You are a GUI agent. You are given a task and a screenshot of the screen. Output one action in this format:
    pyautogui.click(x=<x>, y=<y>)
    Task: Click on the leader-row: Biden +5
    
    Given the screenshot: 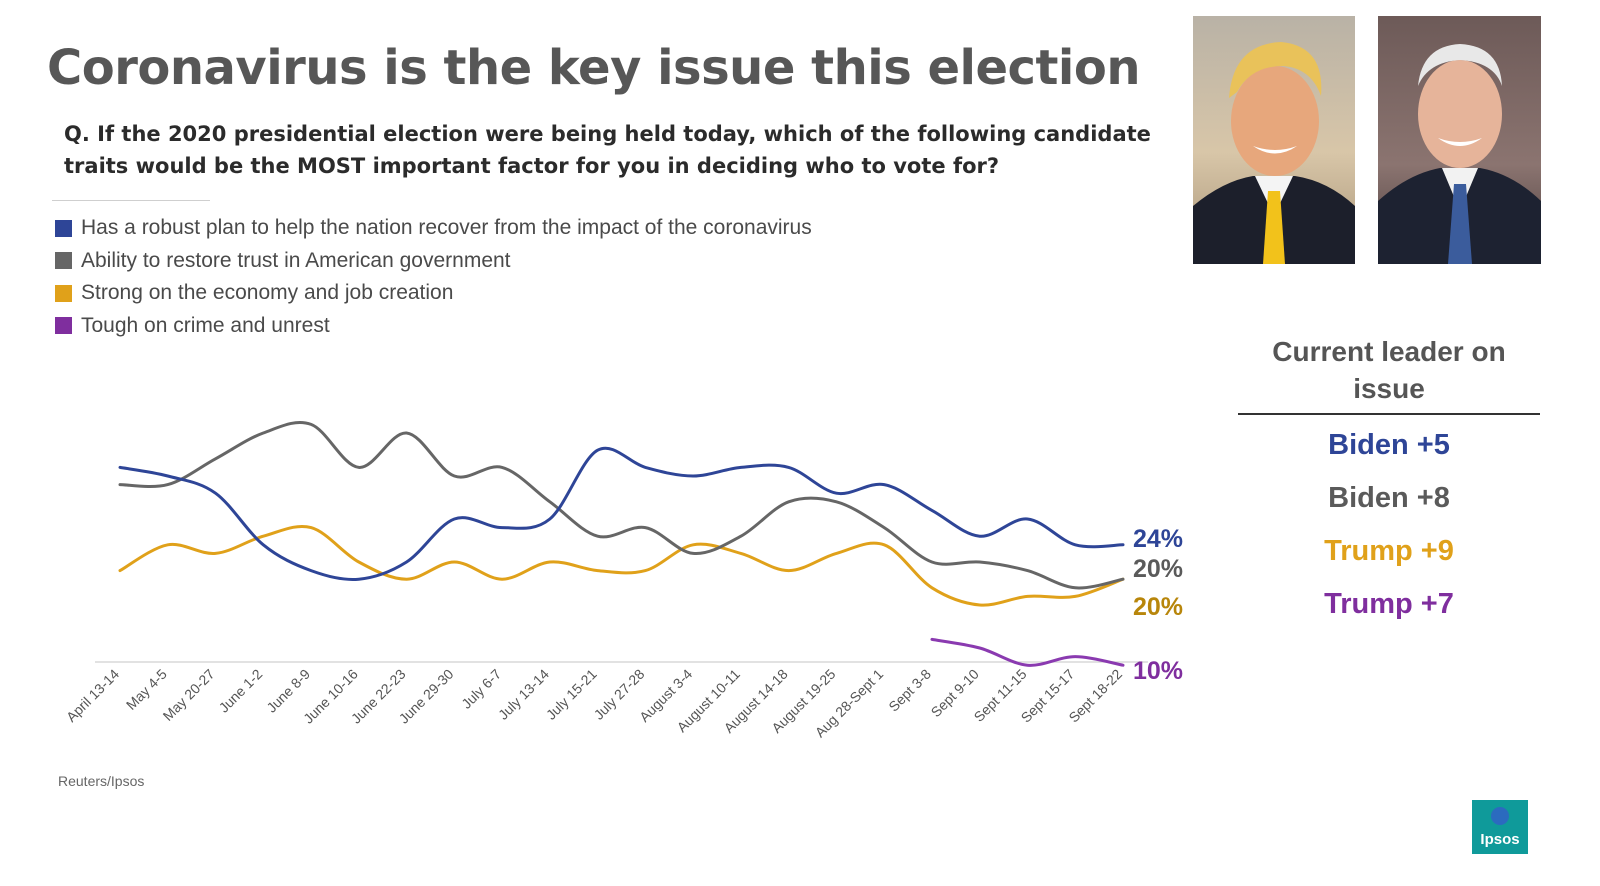 What is the action you would take?
    pyautogui.click(x=1389, y=445)
    